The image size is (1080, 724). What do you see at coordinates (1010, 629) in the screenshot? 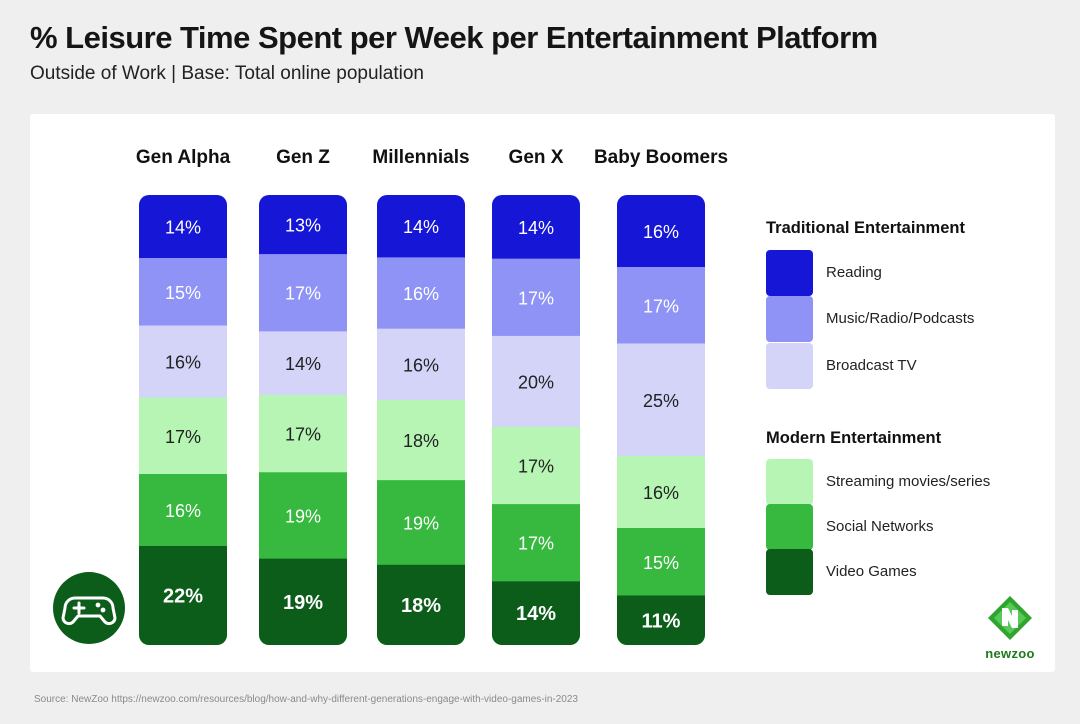
I see `newzoo-logo-icon: newzoo` at bounding box center [1010, 629].